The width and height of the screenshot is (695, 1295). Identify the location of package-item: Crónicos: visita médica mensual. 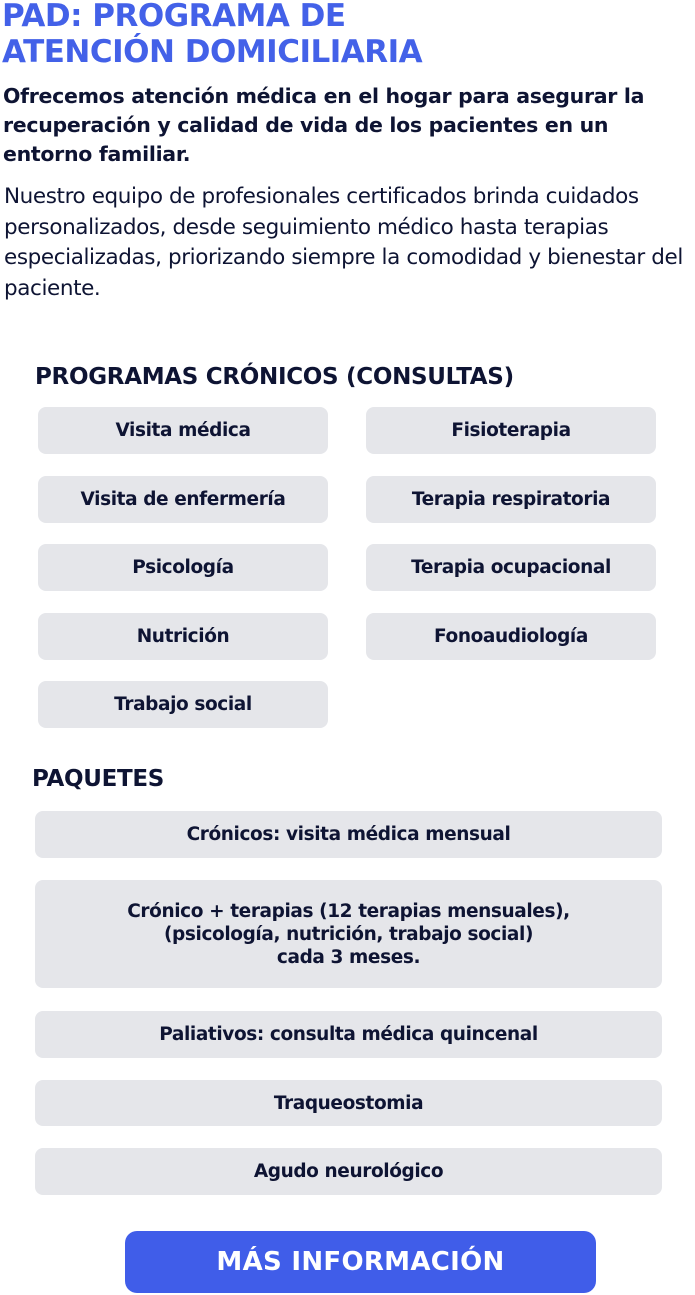
(348, 834).